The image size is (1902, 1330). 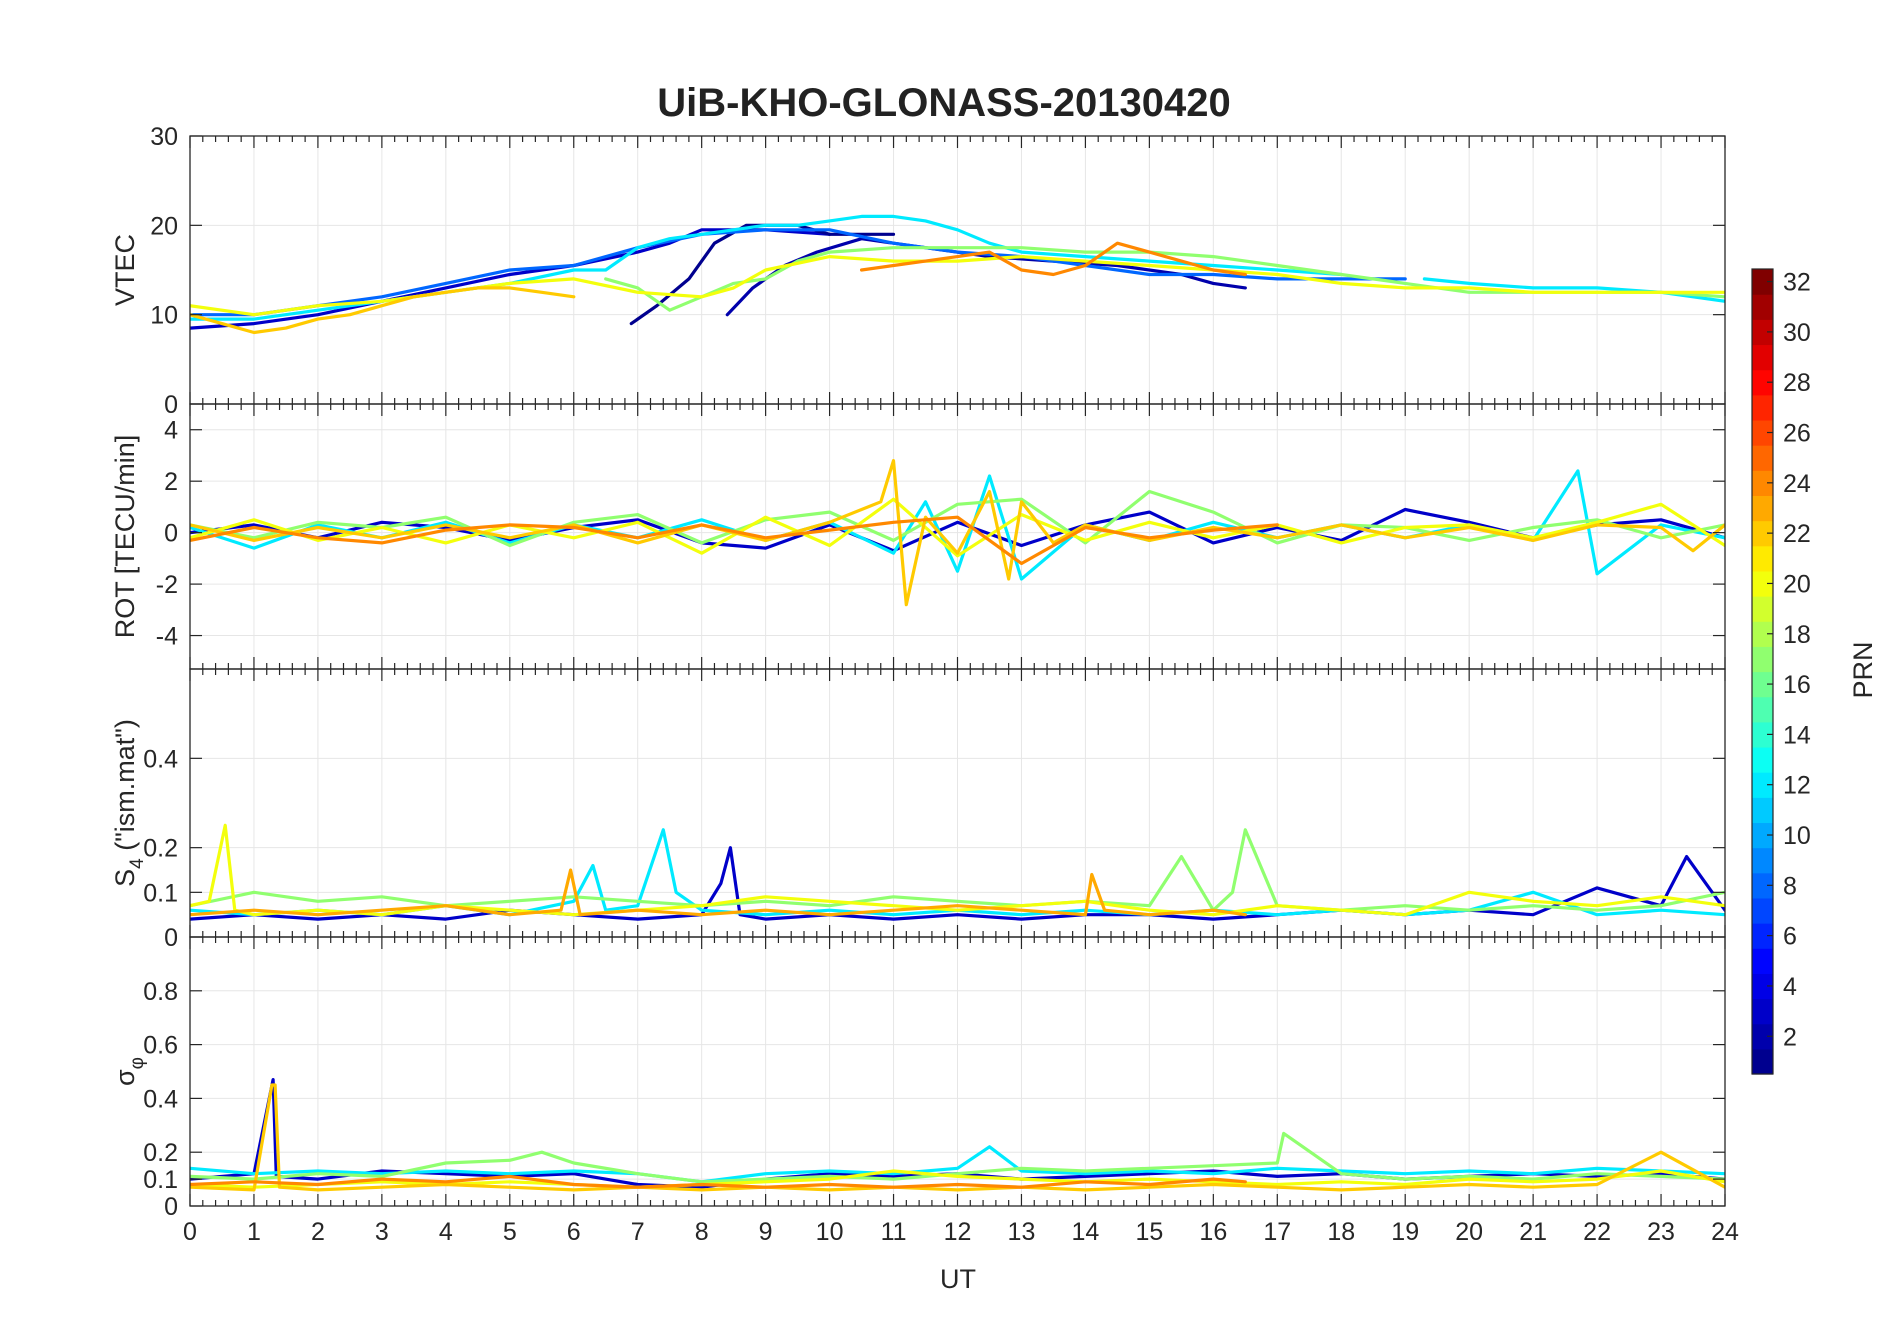 I want to click on colorbar-tick-label: 30, so click(x=1797, y=333).